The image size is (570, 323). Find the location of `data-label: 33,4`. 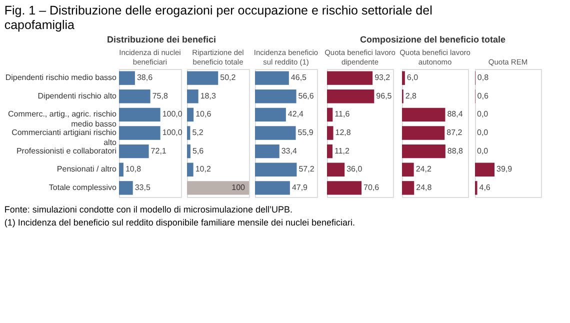

data-label: 33,4 is located at coordinates (289, 151).